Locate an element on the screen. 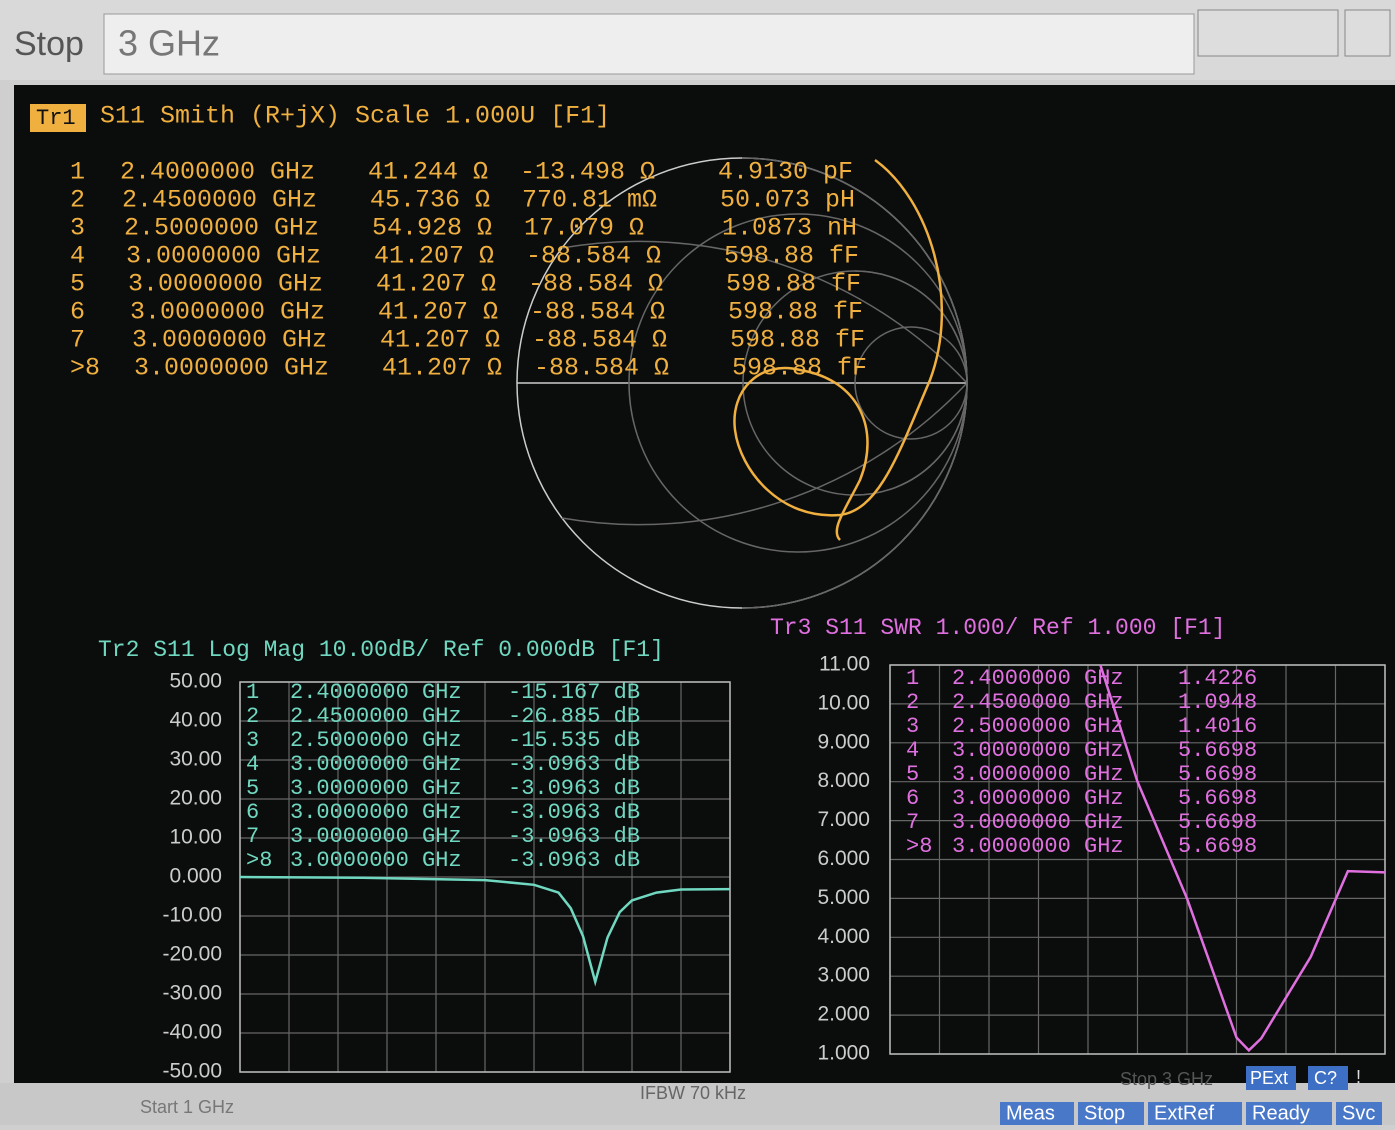 Image resolution: width=1395 pixels, height=1130 pixels. tr1-marker-cell: 2.4000000 GHz is located at coordinates (217, 172).